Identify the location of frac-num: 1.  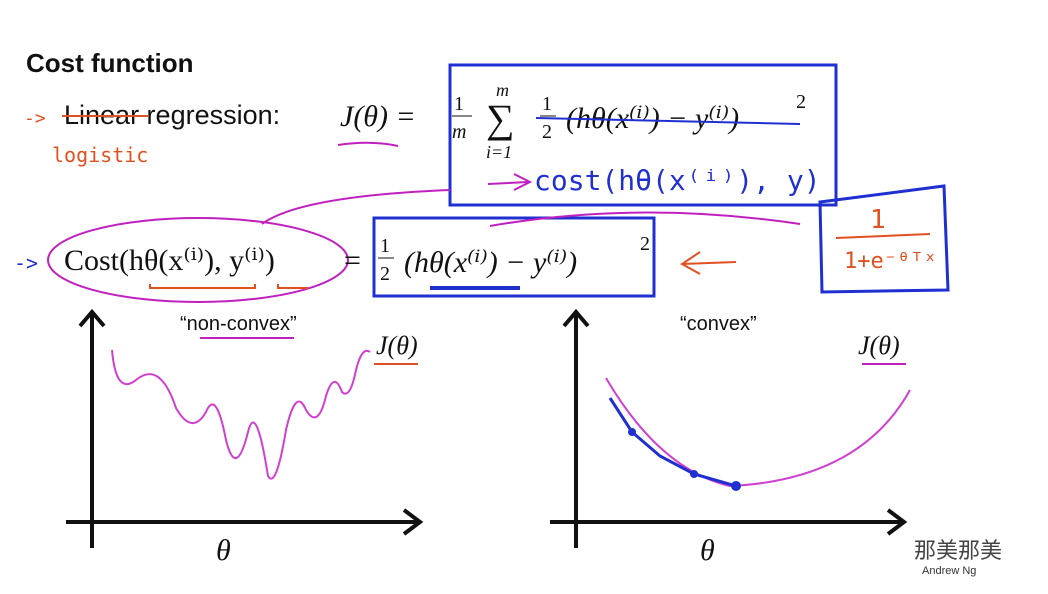
(459, 104).